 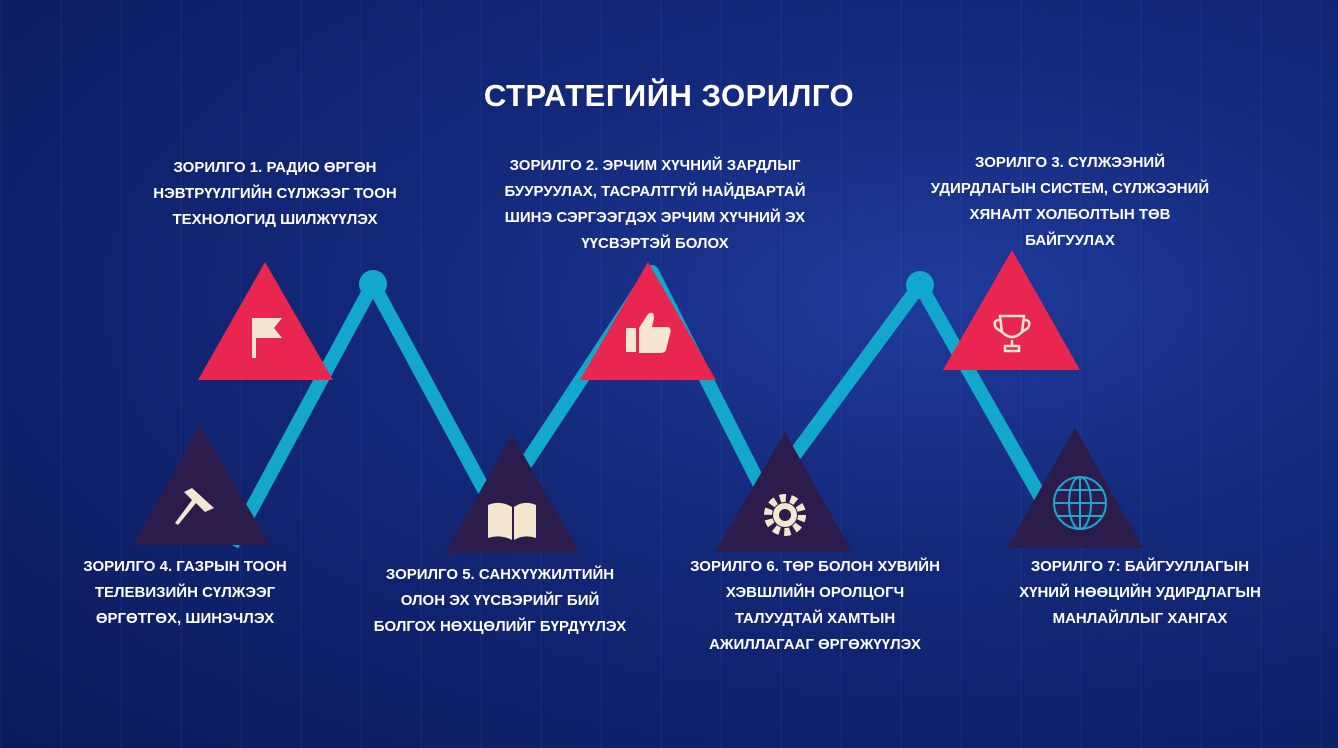 What do you see at coordinates (669, 95) in the screenshot?
I see `page-title: СТРАТЕГИЙН ЗОРИЛГО` at bounding box center [669, 95].